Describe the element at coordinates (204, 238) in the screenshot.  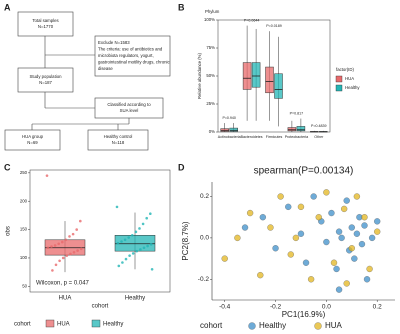
I see `y-tick-label: 0.0` at that location.